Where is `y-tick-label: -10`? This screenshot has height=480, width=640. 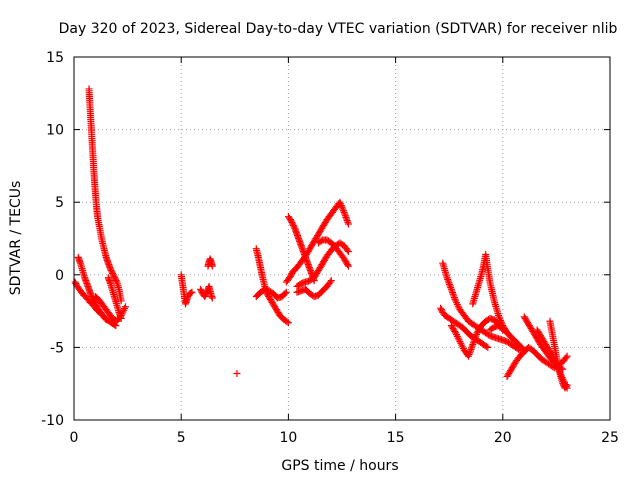
y-tick-label: -10 is located at coordinates (52, 421).